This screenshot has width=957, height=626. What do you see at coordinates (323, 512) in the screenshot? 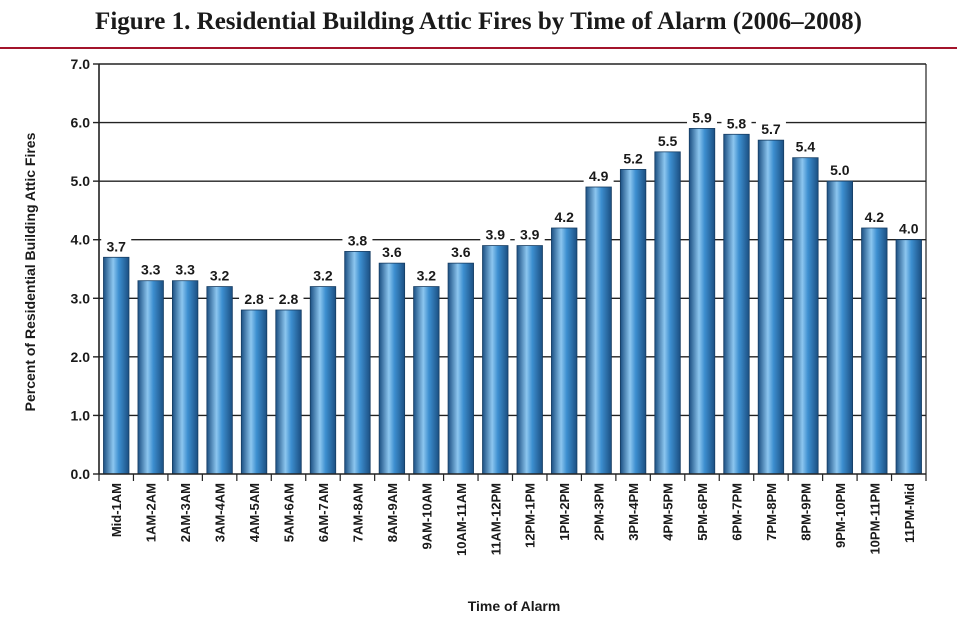
I see `x-tick-label: 6AM-7AM` at bounding box center [323, 512].